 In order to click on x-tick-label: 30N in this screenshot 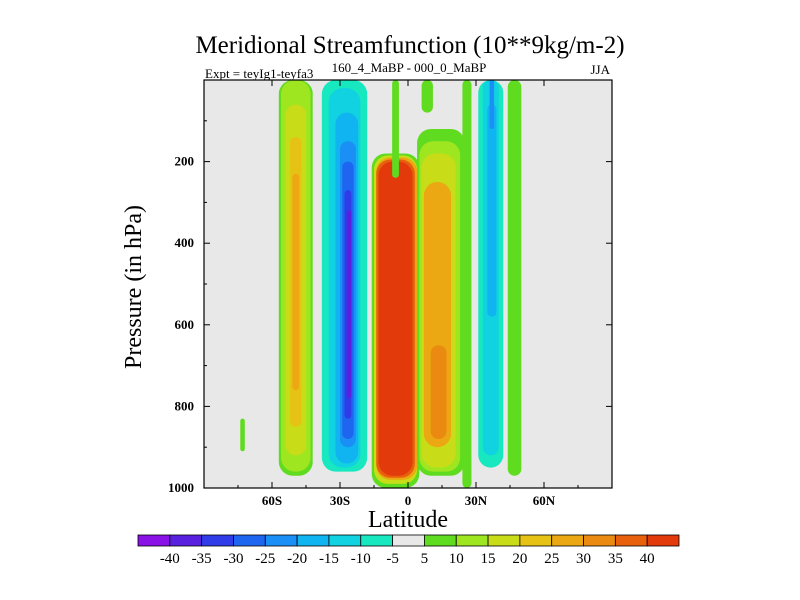, I will do `click(476, 500)`.